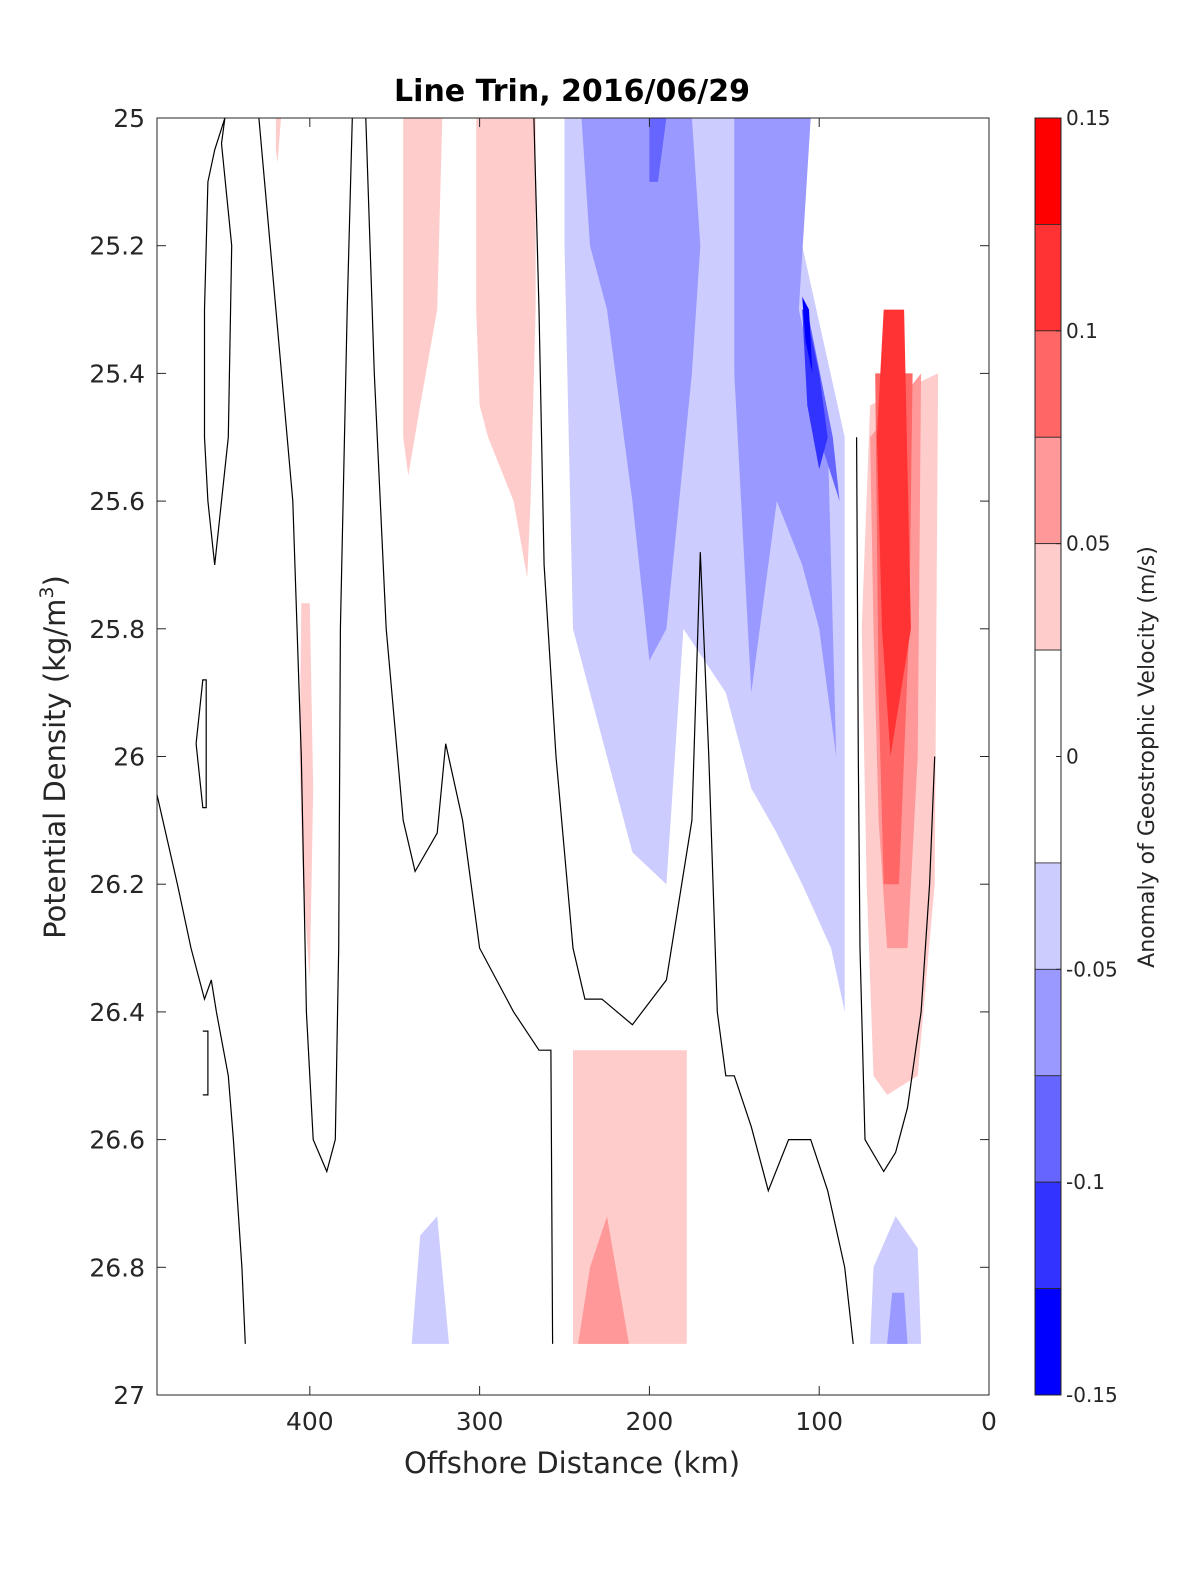  What do you see at coordinates (1048, 756) in the screenshot?
I see `colorbar-bands` at bounding box center [1048, 756].